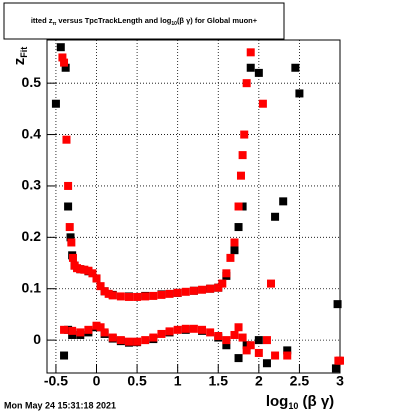  Describe the element at coordinates (293, 406) in the screenshot. I see `subscript: 10` at that location.